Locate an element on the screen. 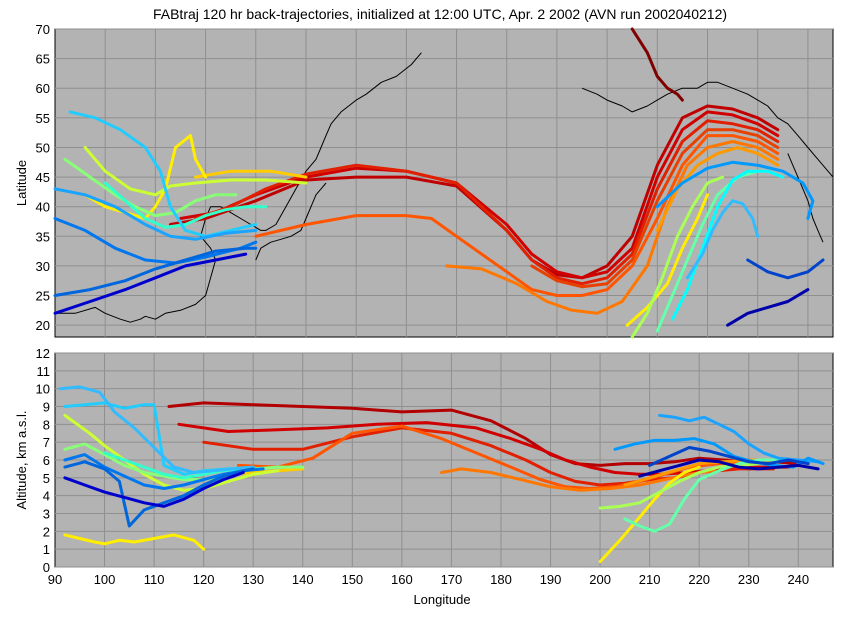 Image resolution: width=868 pixels, height=621 pixels. altitude-x-tick-label: 190 is located at coordinates (551, 579).